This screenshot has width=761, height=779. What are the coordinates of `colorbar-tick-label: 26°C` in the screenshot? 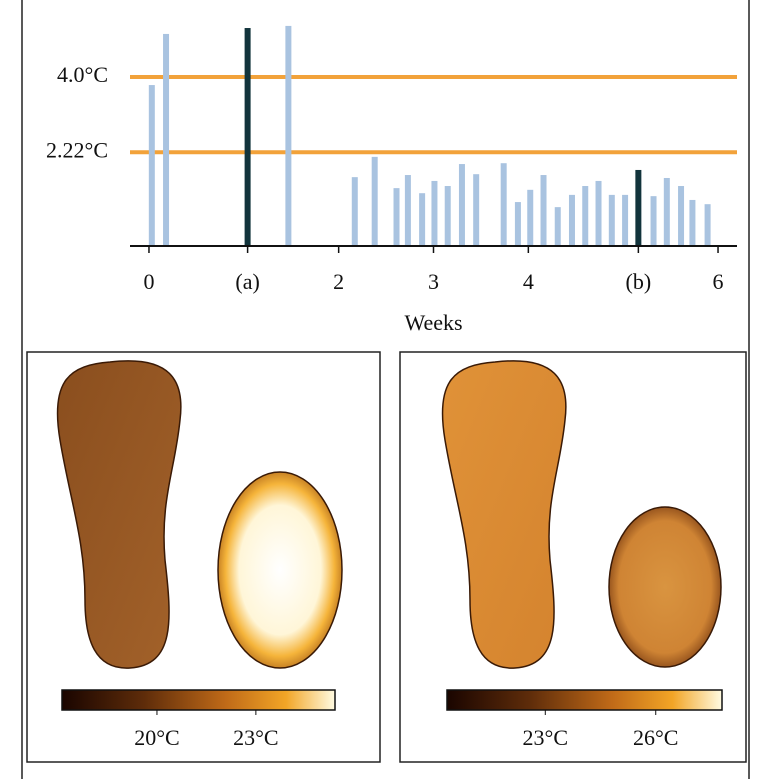 It's located at (655, 737).